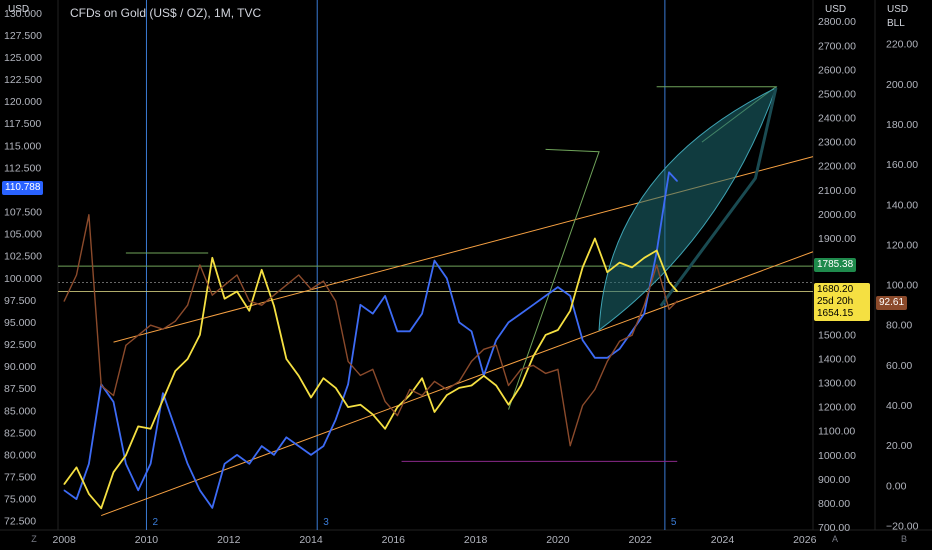  I want to click on auto-scale-button: A, so click(834, 539).